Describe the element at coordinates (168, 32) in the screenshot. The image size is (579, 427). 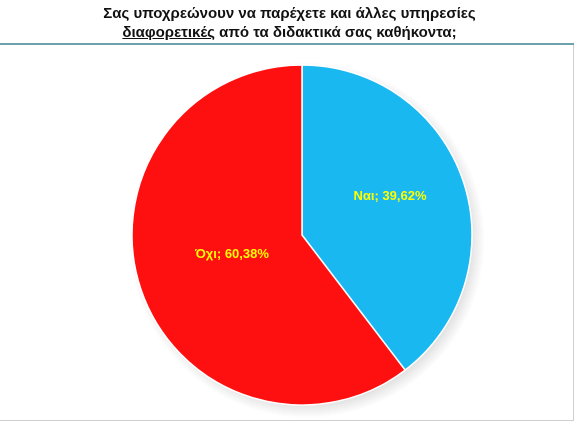
I see `chart-title-emphasis: διαφορετικές` at that location.